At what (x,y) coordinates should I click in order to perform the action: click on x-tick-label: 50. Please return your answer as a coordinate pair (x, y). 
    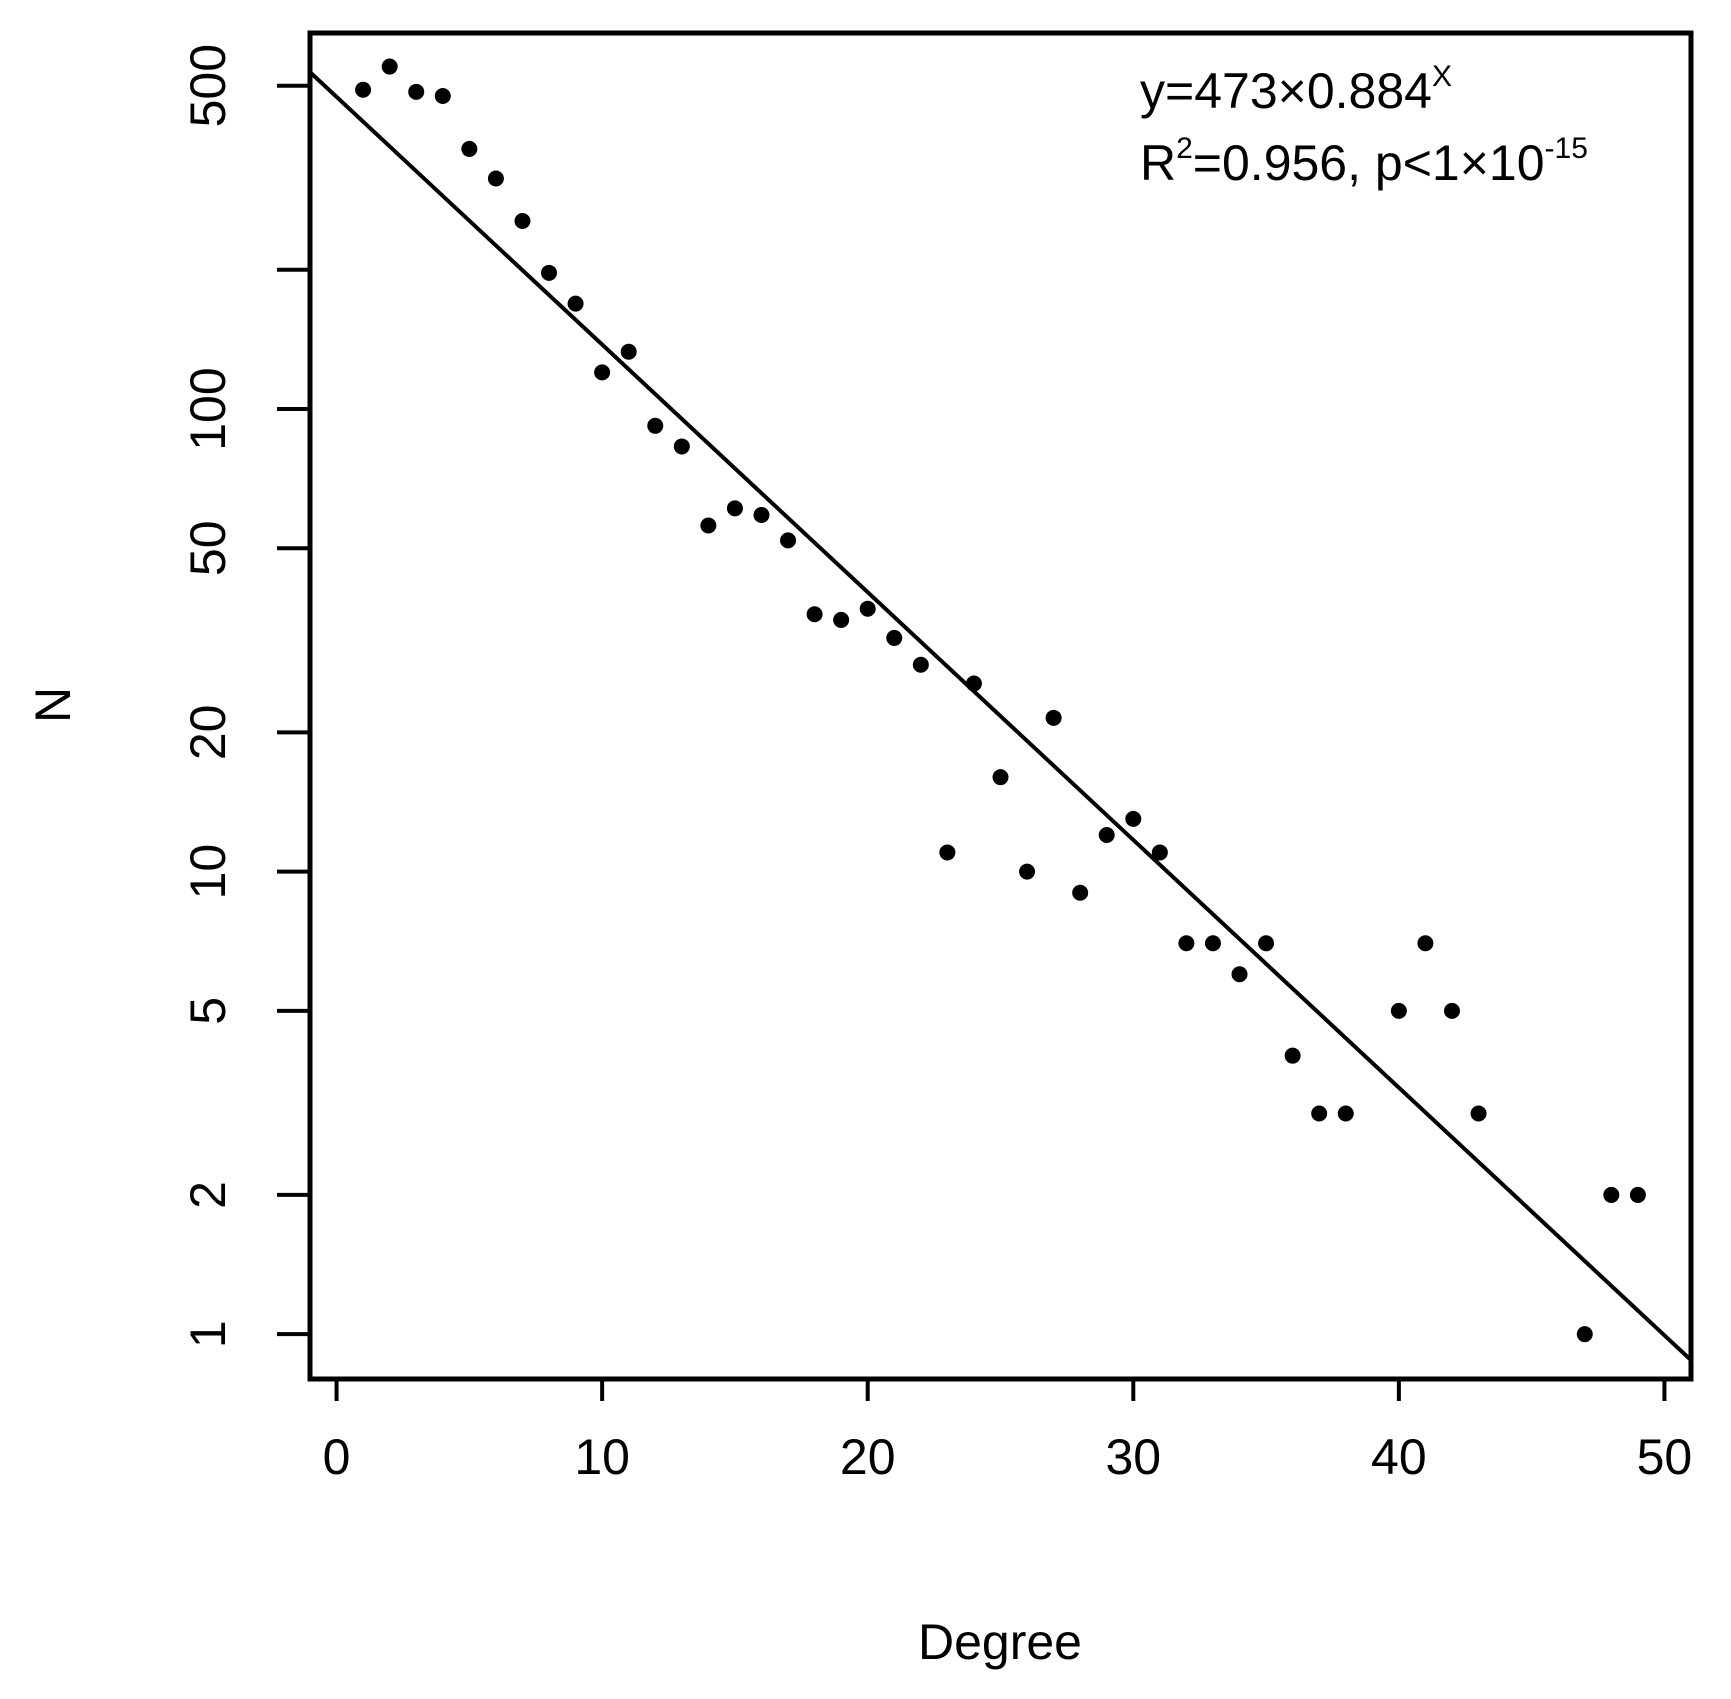
    Looking at the image, I should click on (1665, 1457).